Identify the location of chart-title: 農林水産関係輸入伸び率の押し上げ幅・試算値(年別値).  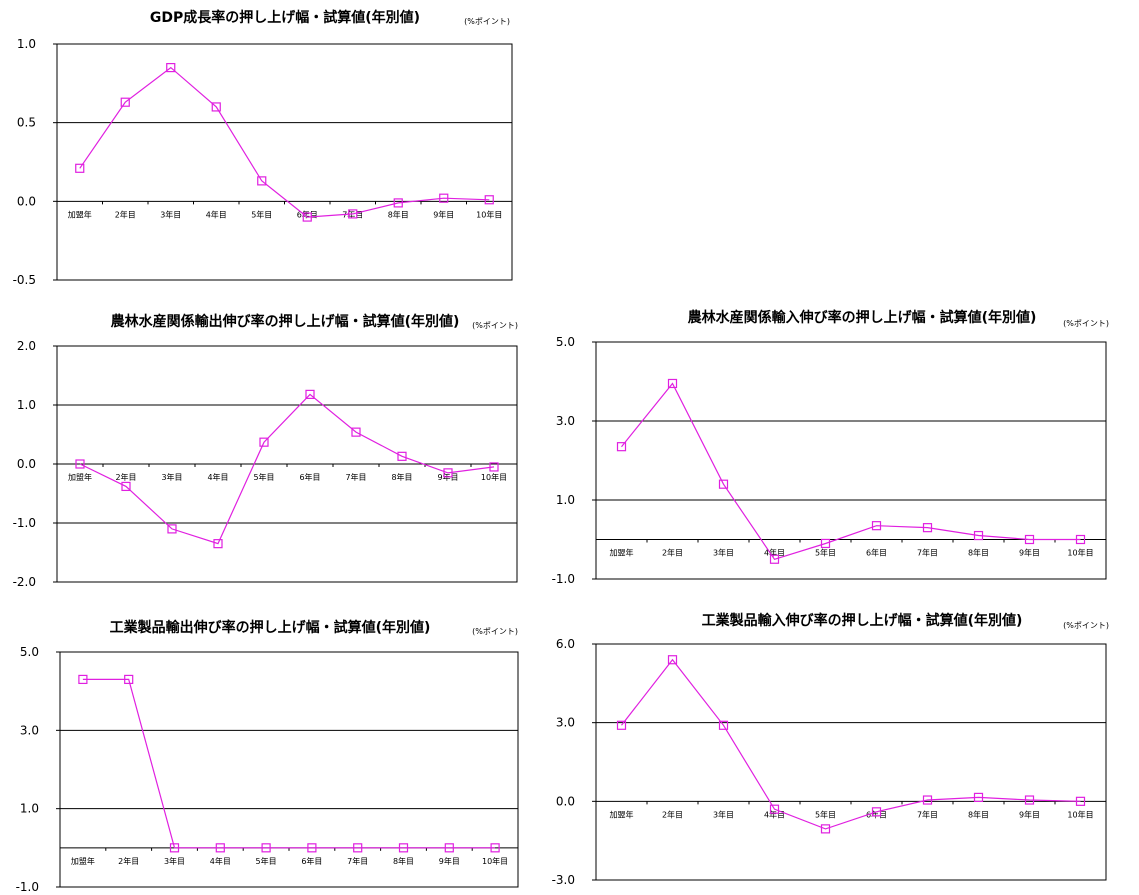
(862, 317).